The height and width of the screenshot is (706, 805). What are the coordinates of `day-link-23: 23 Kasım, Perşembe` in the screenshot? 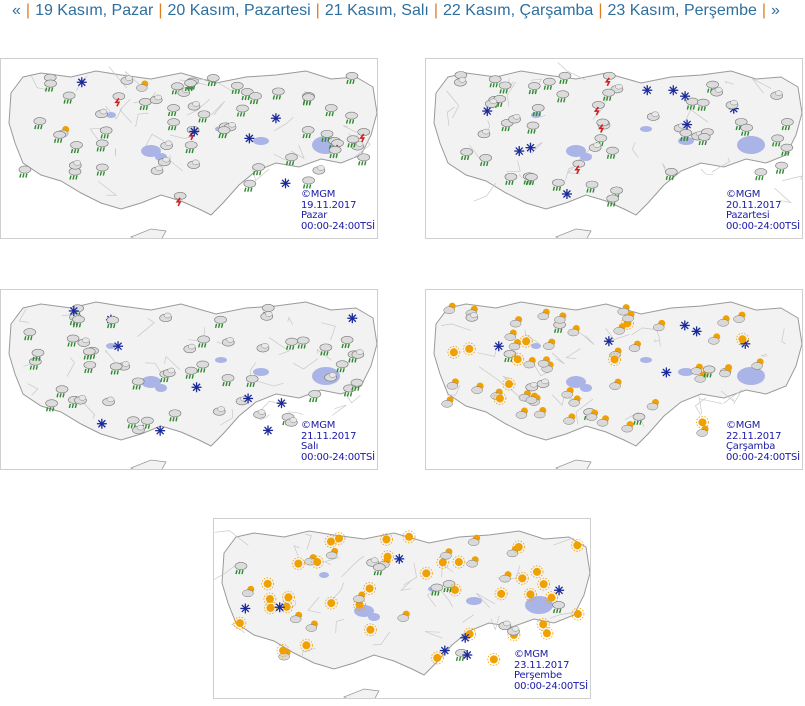 It's located at (682, 10).